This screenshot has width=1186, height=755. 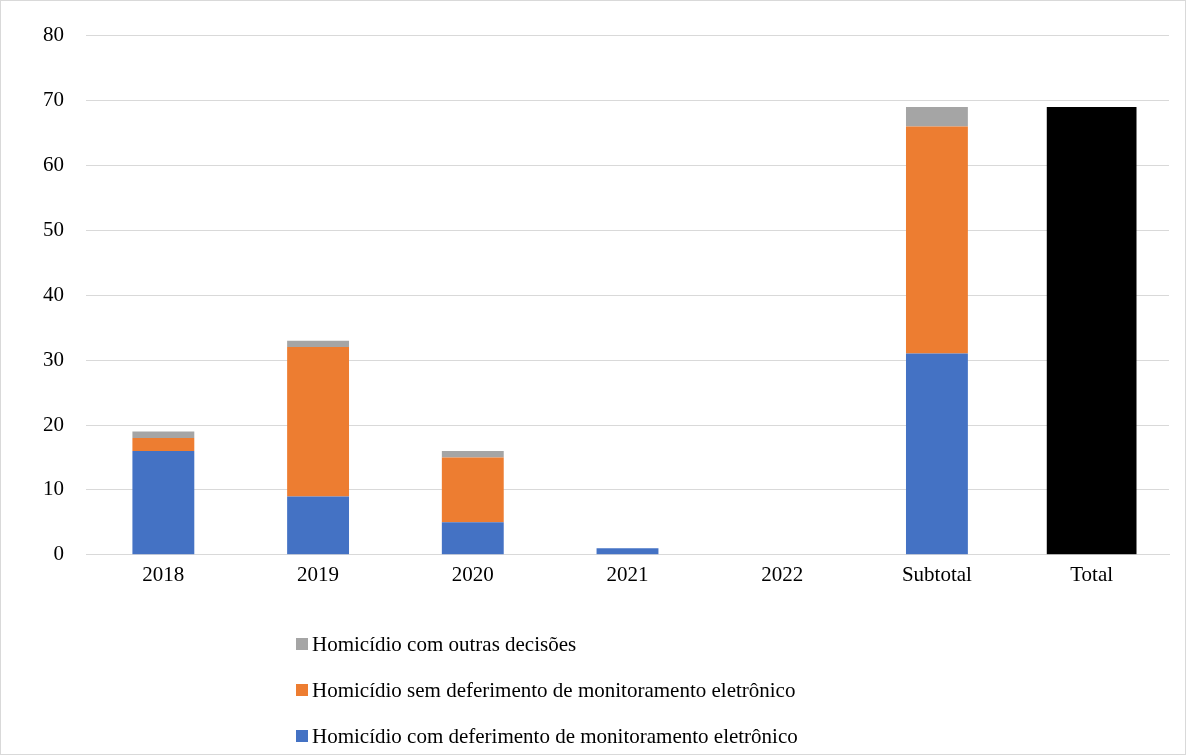 What do you see at coordinates (1092, 573) in the screenshot?
I see `x-tick-label: Total` at bounding box center [1092, 573].